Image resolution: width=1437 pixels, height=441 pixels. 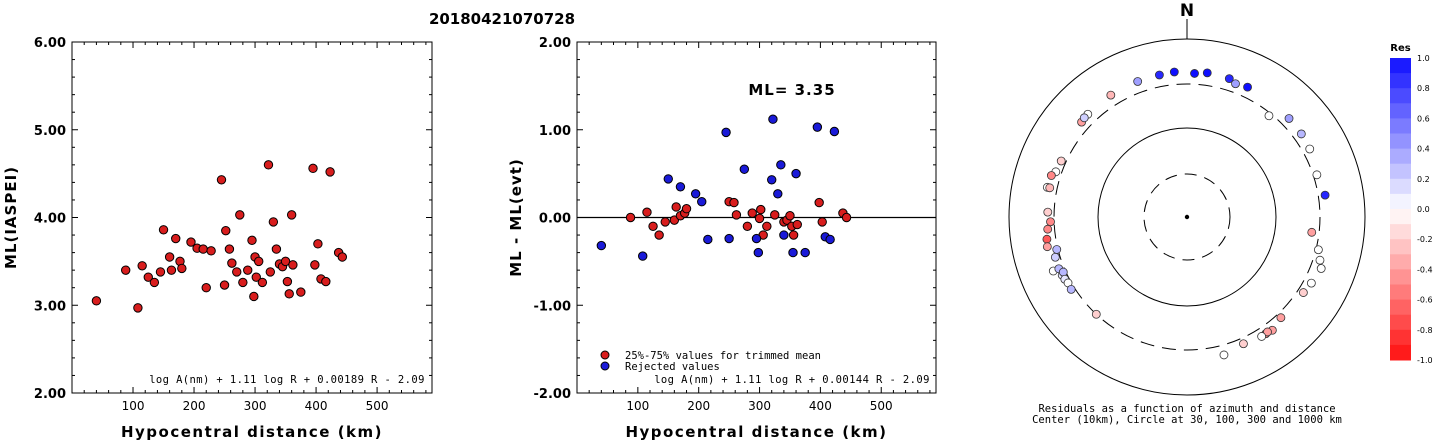 I want to click on legend-marker, so click(x=605, y=355).